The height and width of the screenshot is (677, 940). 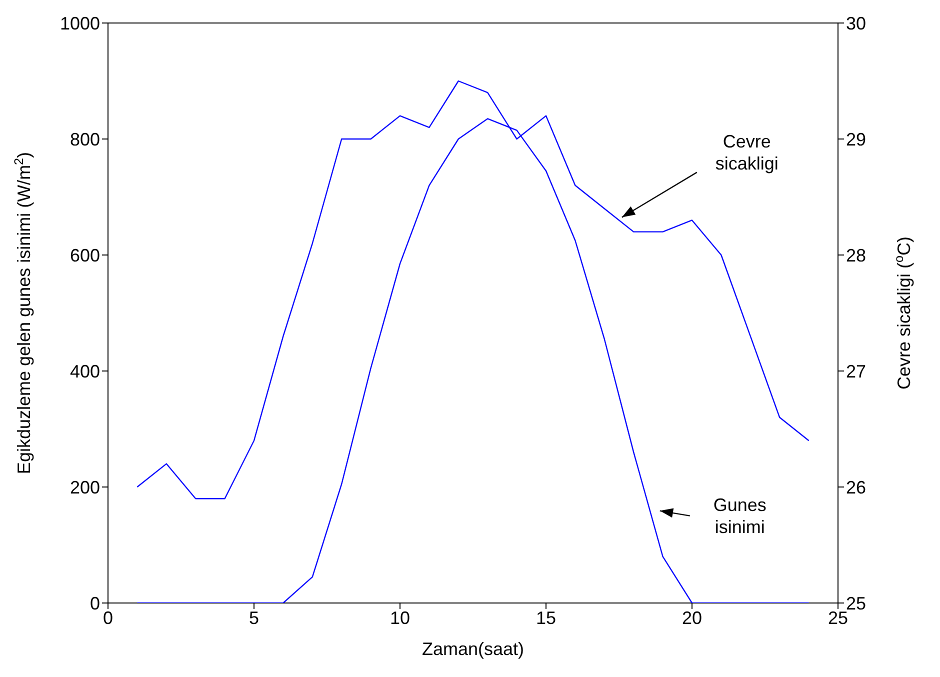 I want to click on y-tick-label: 200, so click(x=85, y=487).